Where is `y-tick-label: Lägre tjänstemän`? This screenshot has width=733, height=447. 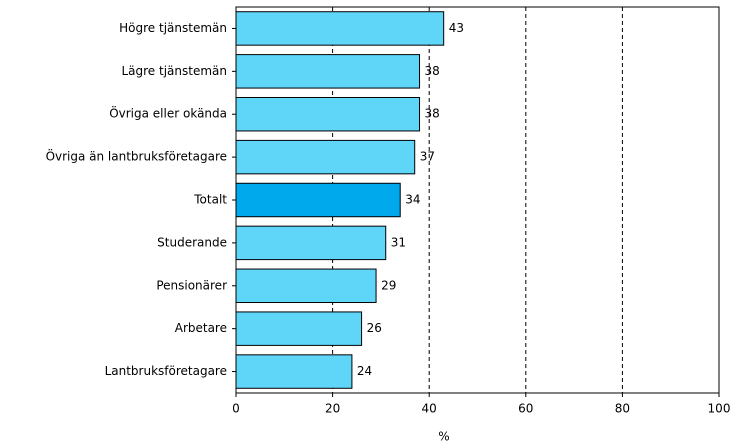
y-tick-label: Lägre tjänstemän is located at coordinates (174, 71).